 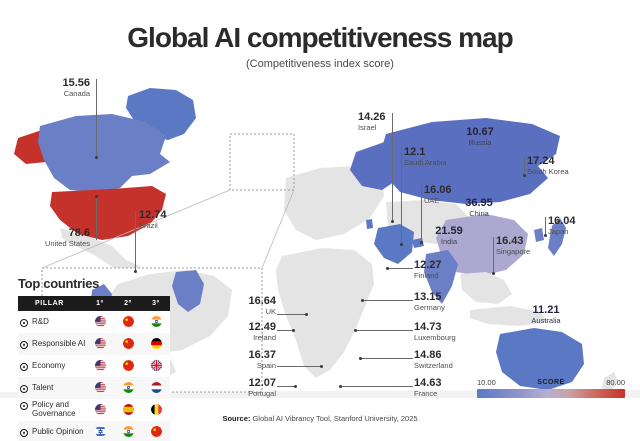 I want to click on anchor-spain, so click(x=321, y=366).